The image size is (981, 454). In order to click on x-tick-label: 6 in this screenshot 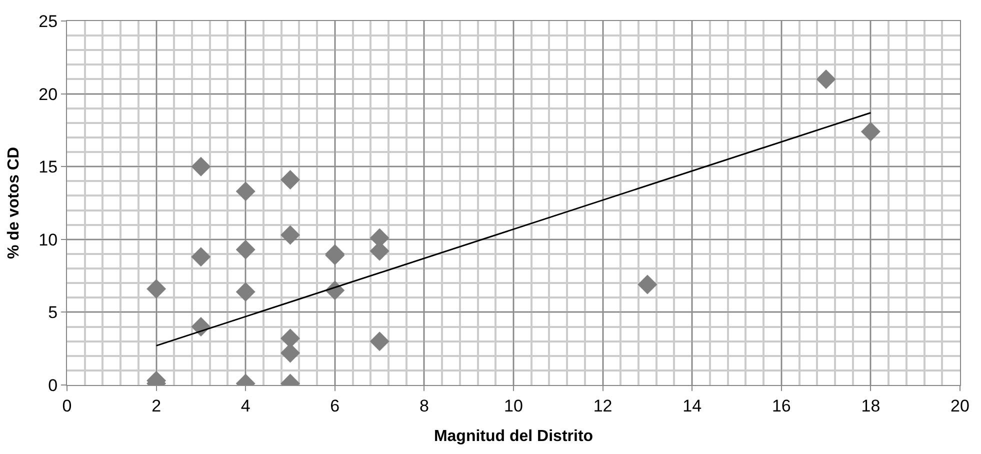, I will do `click(335, 406)`.